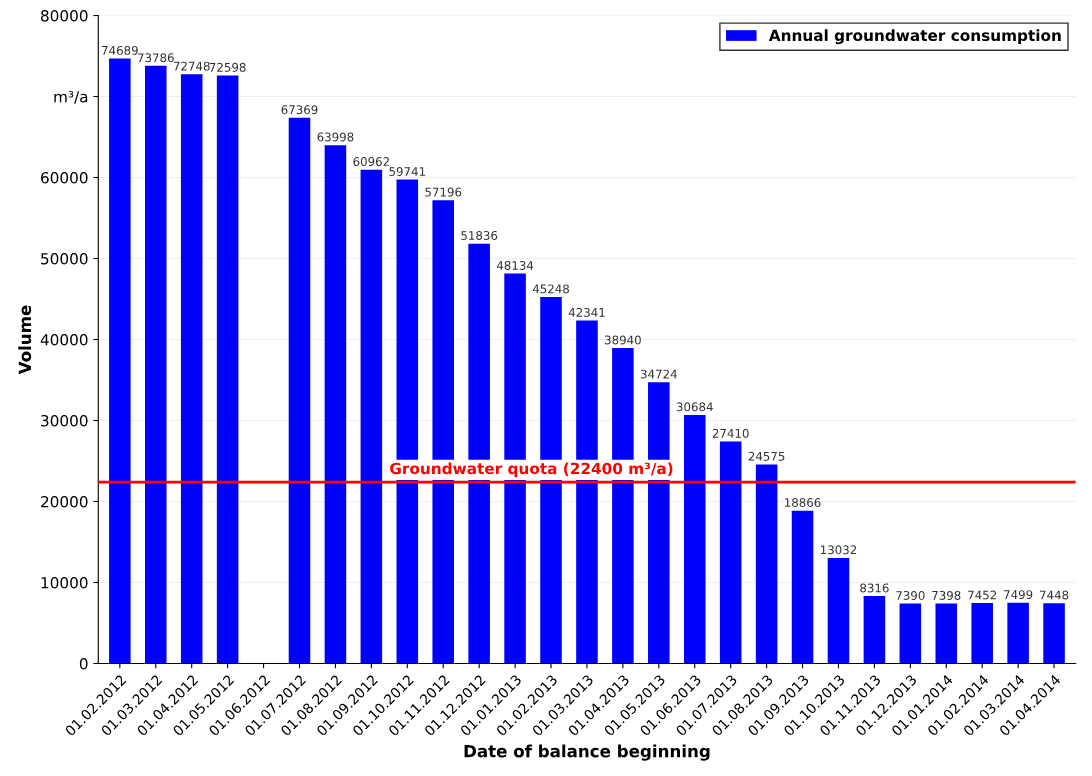 Image resolution: width=1092 pixels, height=776 pixels. I want to click on data-label: 72598, so click(227, 67).